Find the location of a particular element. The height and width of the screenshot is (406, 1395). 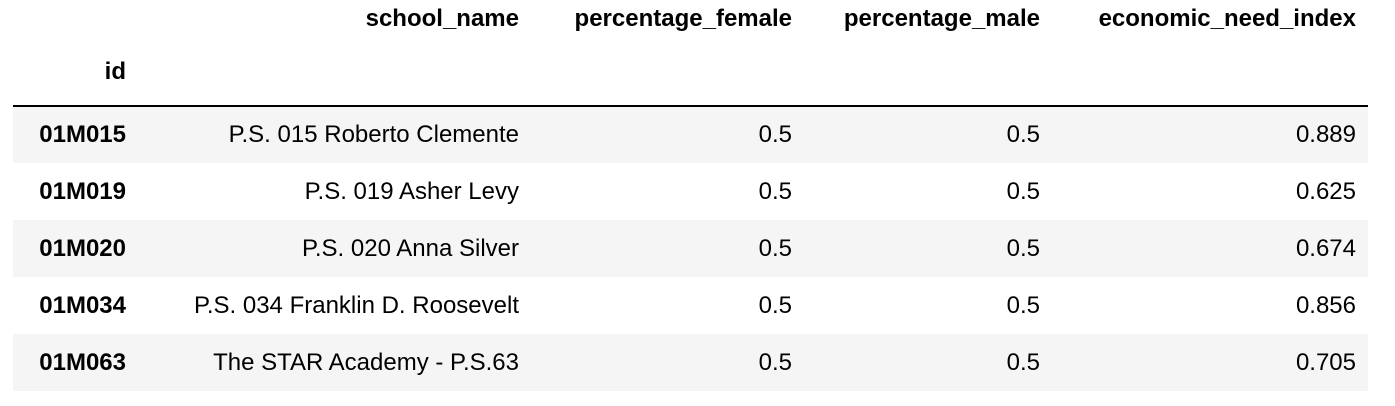

index-name-label: id is located at coordinates (75, 72).